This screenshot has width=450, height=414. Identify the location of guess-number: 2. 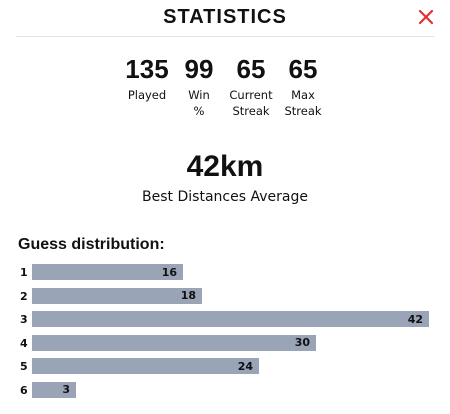
(24, 296).